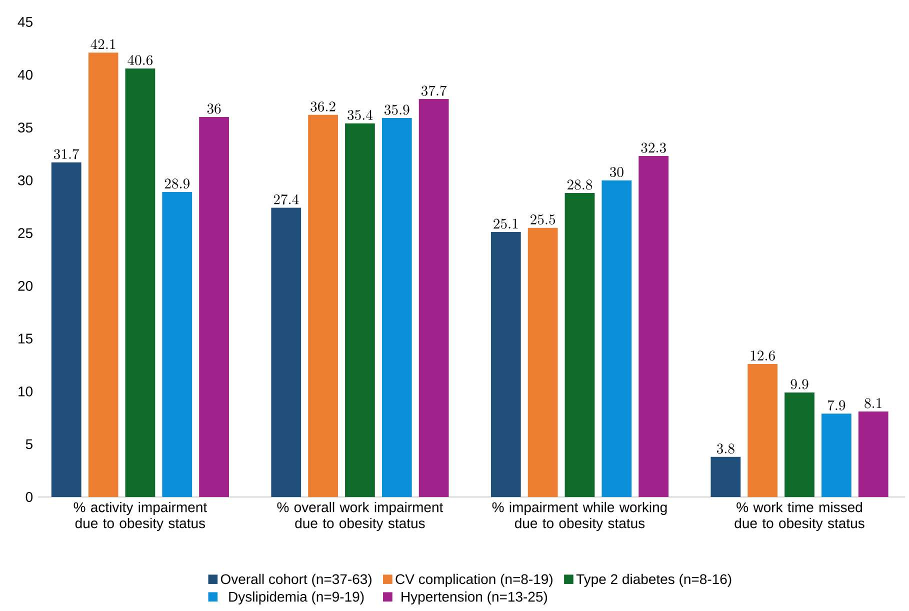 Image resolution: width=909 pixels, height=611 pixels. I want to click on y-tick-label: 45, so click(25, 22).